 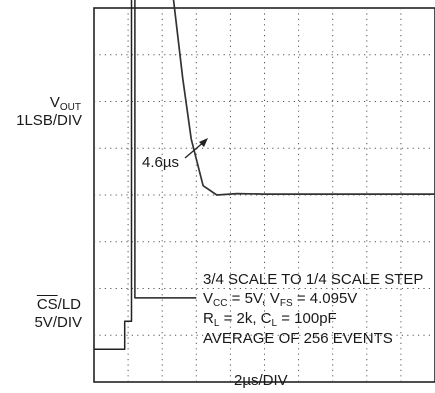 What do you see at coordinates (70, 107) in the screenshot?
I see `vout-label-sub: OUT` at bounding box center [70, 107].